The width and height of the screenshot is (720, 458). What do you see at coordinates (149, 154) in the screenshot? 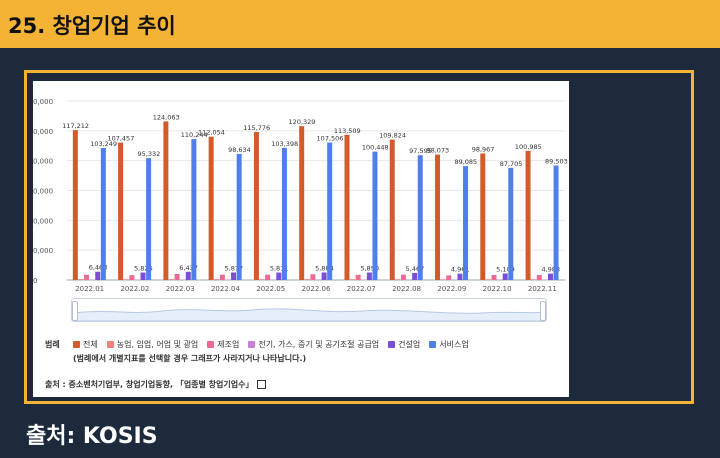
I see `data-label: 95,332` at bounding box center [149, 154].